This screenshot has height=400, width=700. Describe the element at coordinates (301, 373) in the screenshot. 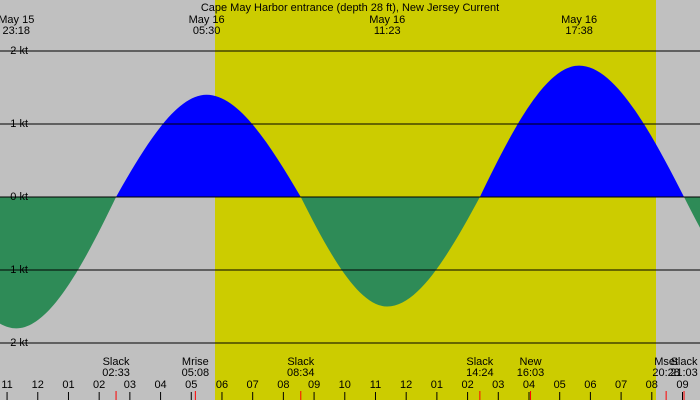

I see `event-time: 08:34` at that location.